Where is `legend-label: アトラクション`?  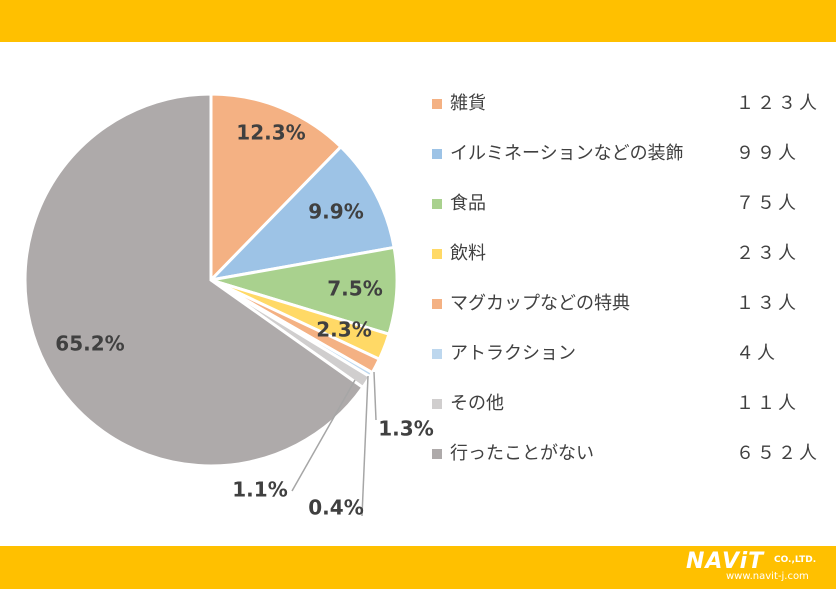
legend-label: アトラクション is located at coordinates (513, 353).